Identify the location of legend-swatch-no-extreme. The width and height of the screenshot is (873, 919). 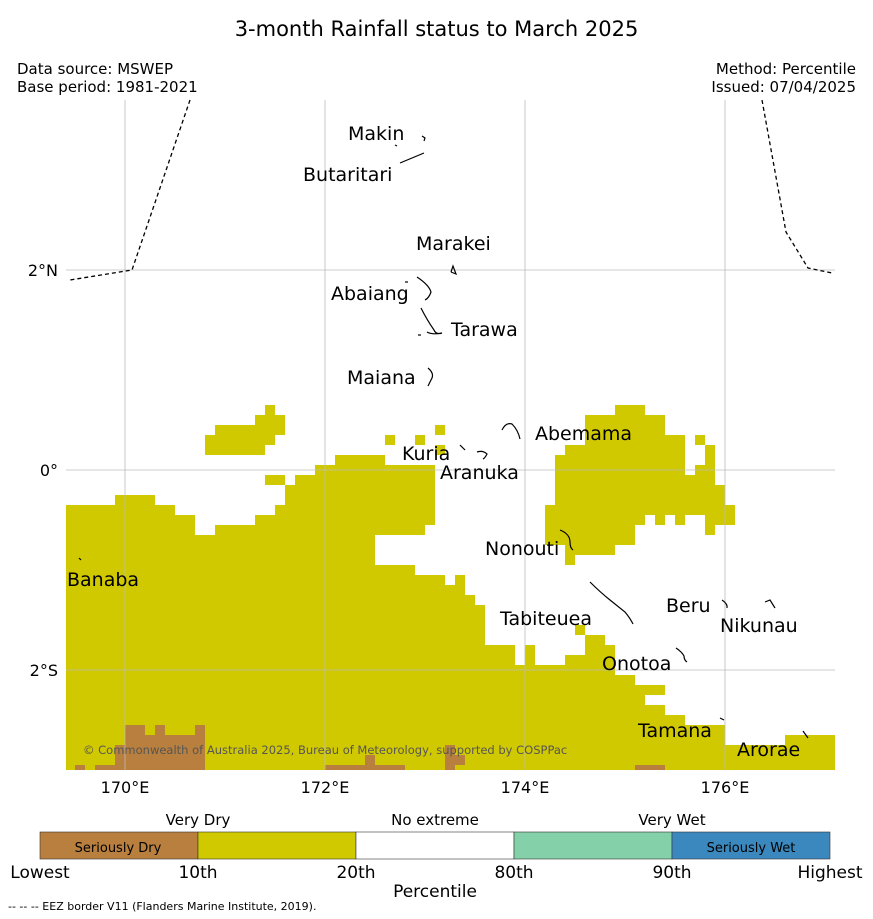
(435, 845).